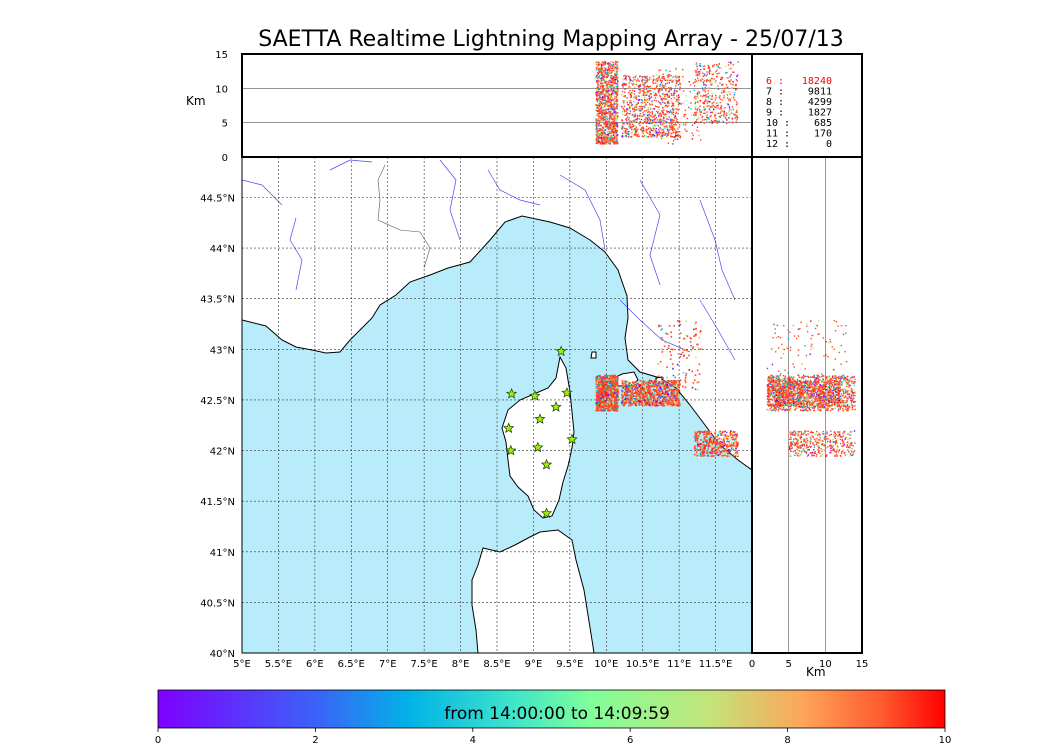  Describe the element at coordinates (222, 452) in the screenshot. I see `lat-tick-label: 42°N` at that location.